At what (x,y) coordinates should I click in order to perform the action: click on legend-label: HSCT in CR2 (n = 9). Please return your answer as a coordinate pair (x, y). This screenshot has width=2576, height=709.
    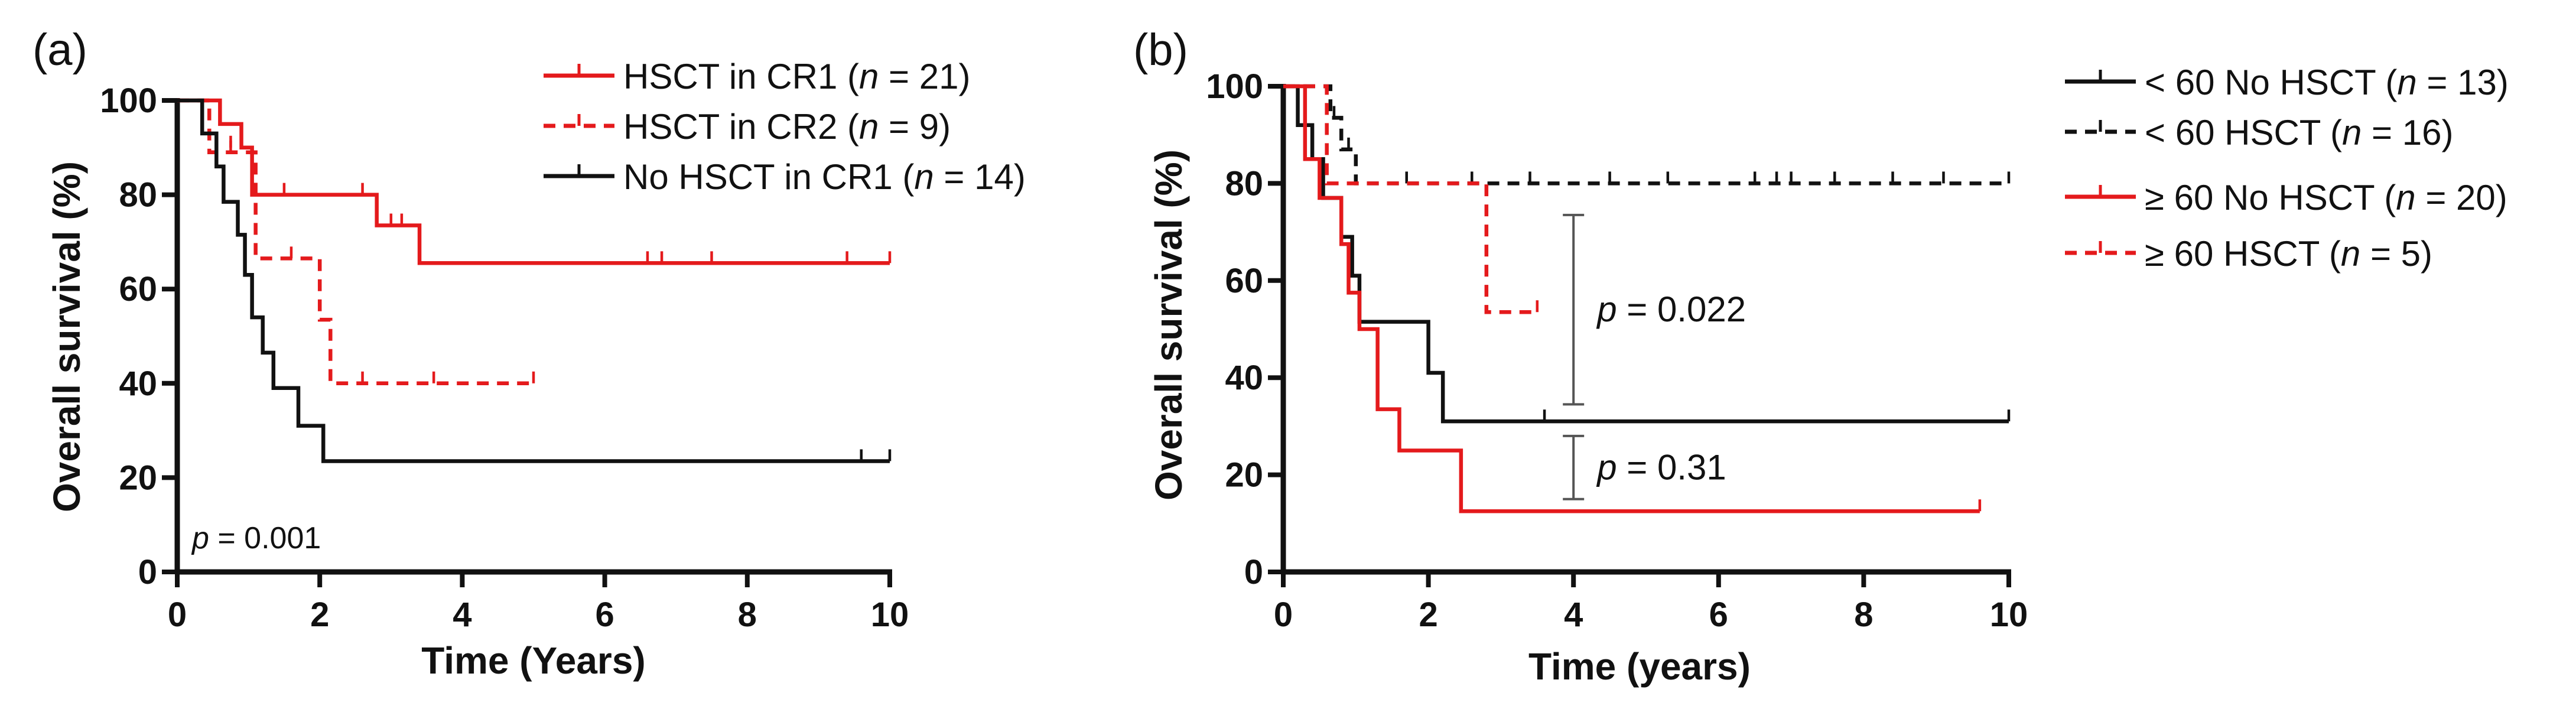
    Looking at the image, I should click on (787, 127).